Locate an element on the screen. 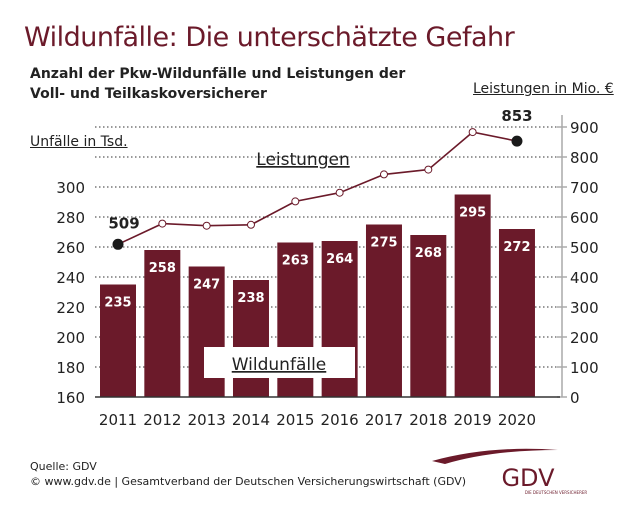 Image resolution: width=640 pixels, height=513 pixels. chart-title: Wildunfälle: Die unterschätzte Gefahr is located at coordinates (269, 37).